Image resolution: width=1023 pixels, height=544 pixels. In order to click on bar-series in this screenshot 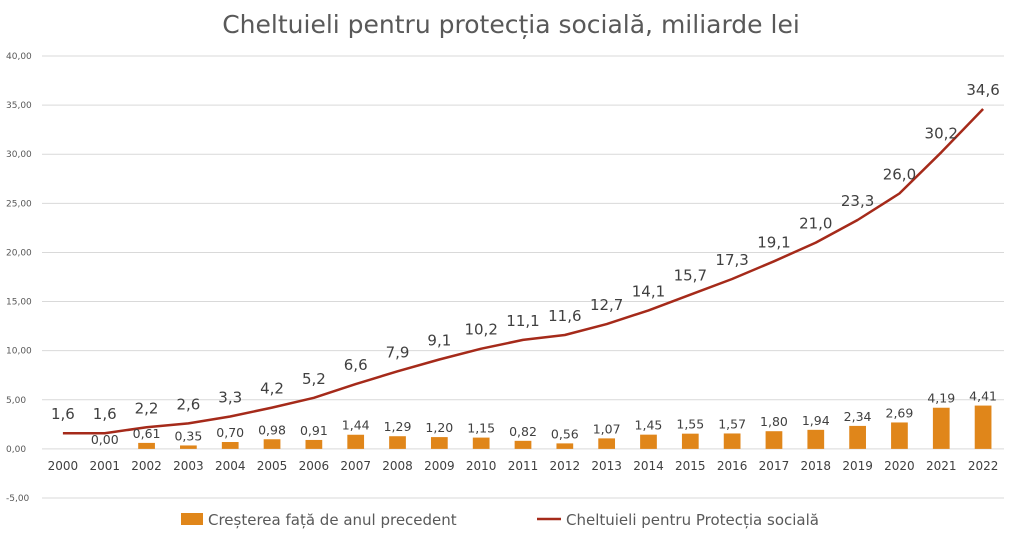, I will do `click(565, 427)`.